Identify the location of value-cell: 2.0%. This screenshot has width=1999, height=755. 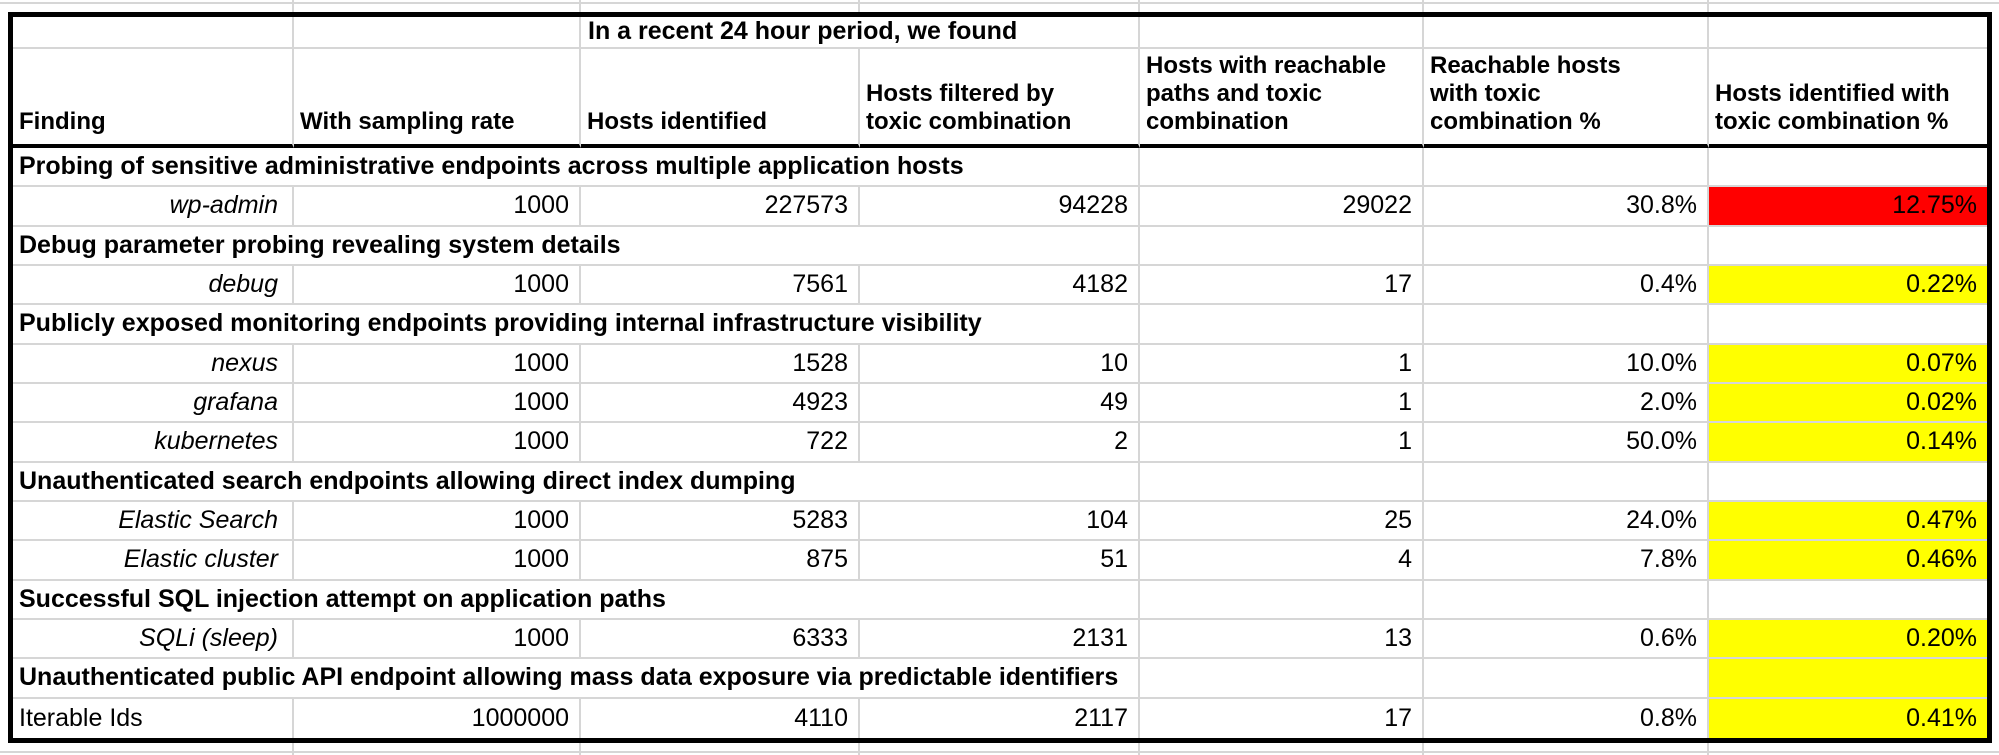
(1566, 403).